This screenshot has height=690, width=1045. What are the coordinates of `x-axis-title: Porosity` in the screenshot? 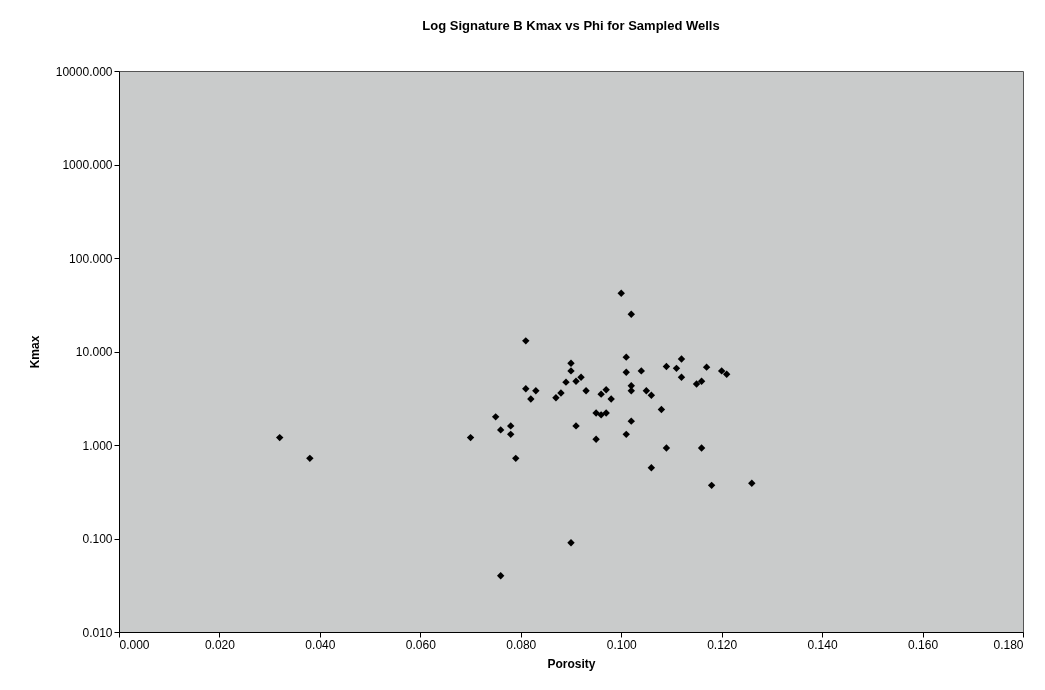 It's located at (571, 663).